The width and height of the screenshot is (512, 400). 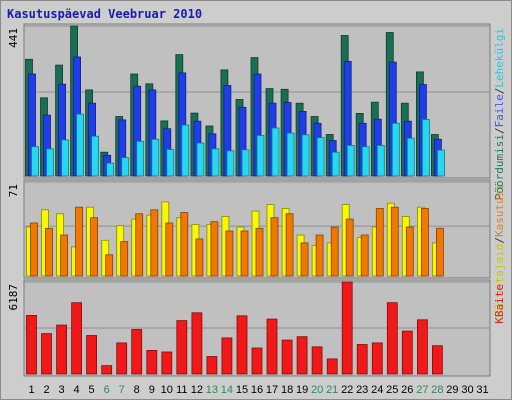 I want to click on day-label-29: 29, so click(x=452, y=390).